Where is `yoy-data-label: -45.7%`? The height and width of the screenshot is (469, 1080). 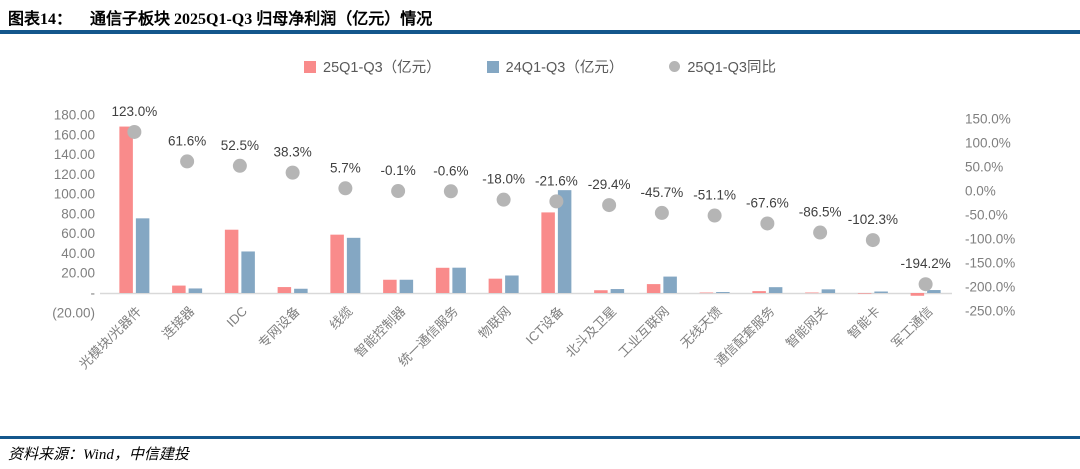 yoy-data-label: -45.7% is located at coordinates (661, 192).